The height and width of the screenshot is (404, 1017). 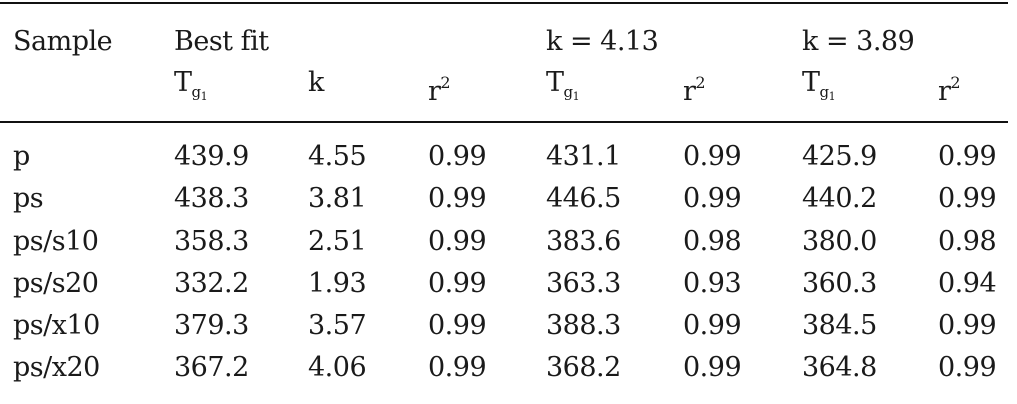 What do you see at coordinates (967, 241) in the screenshot?
I see `cell-r2-k2: 0.98` at bounding box center [967, 241].